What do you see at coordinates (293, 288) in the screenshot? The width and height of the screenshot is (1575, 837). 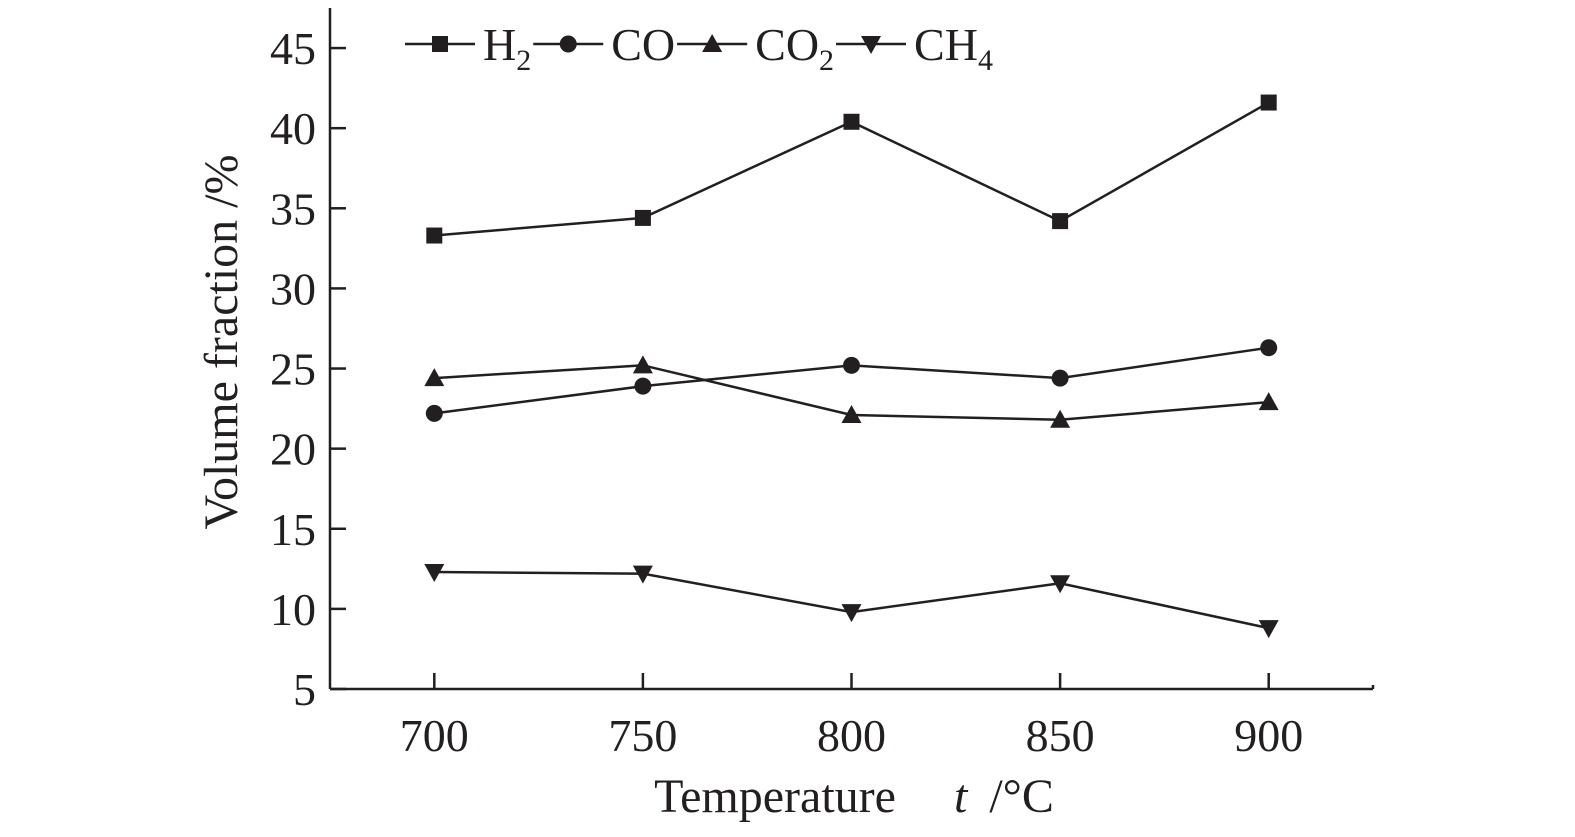 I see `y-tick-label: 30` at bounding box center [293, 288].